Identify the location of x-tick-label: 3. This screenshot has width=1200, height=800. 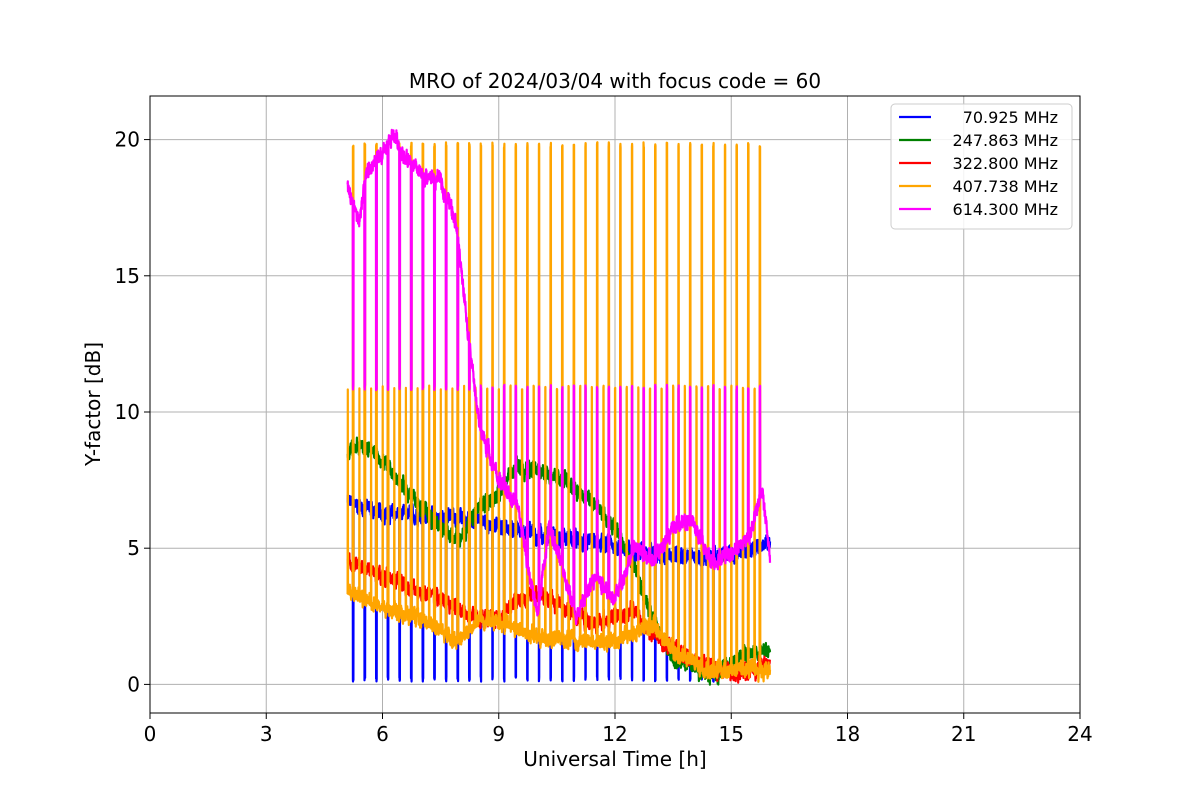
(266, 734).